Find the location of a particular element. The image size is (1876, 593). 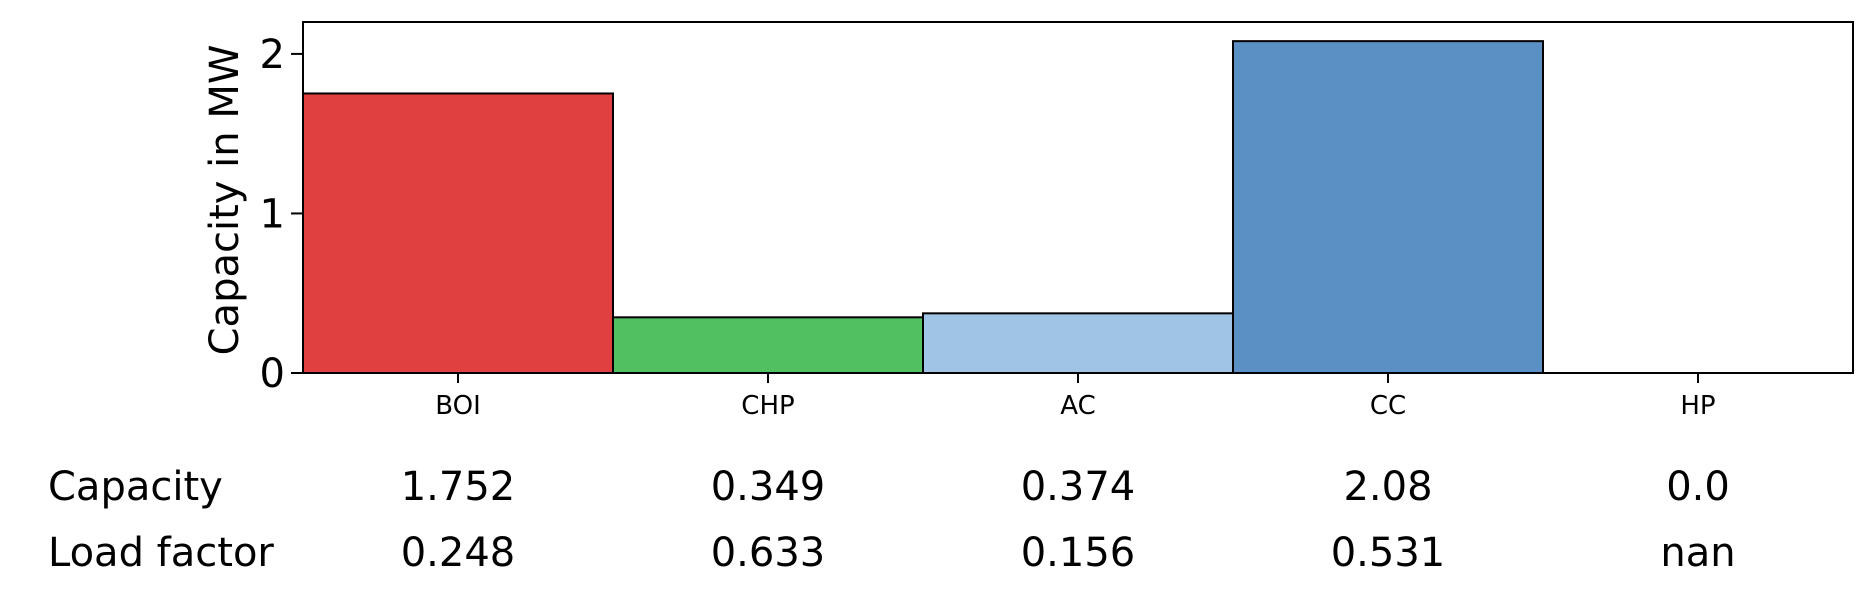

y-tick-label: 1 is located at coordinates (272, 214).